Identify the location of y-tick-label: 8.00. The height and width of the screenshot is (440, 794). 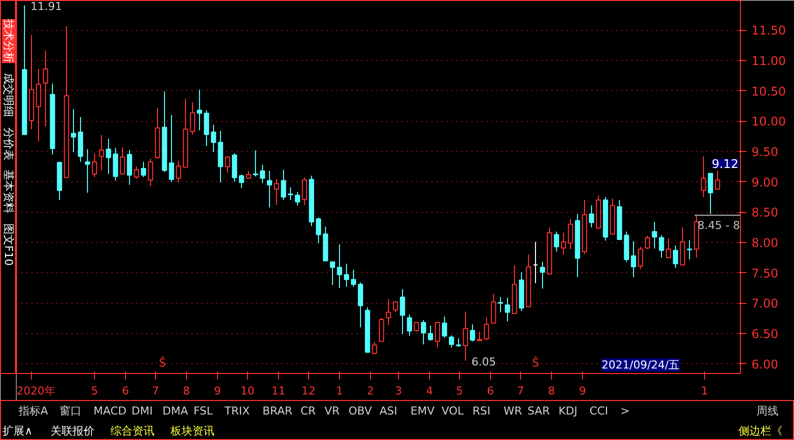
(765, 243).